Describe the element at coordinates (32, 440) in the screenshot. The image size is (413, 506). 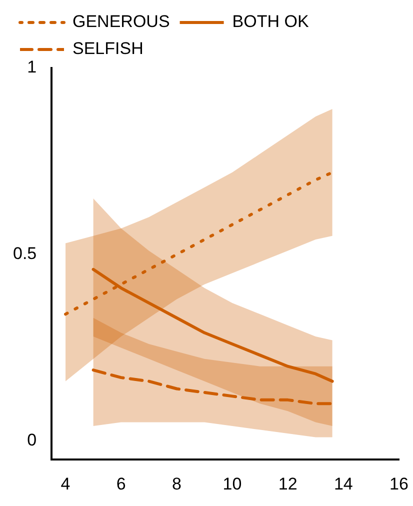
I see `y-tick-label: 0` at that location.